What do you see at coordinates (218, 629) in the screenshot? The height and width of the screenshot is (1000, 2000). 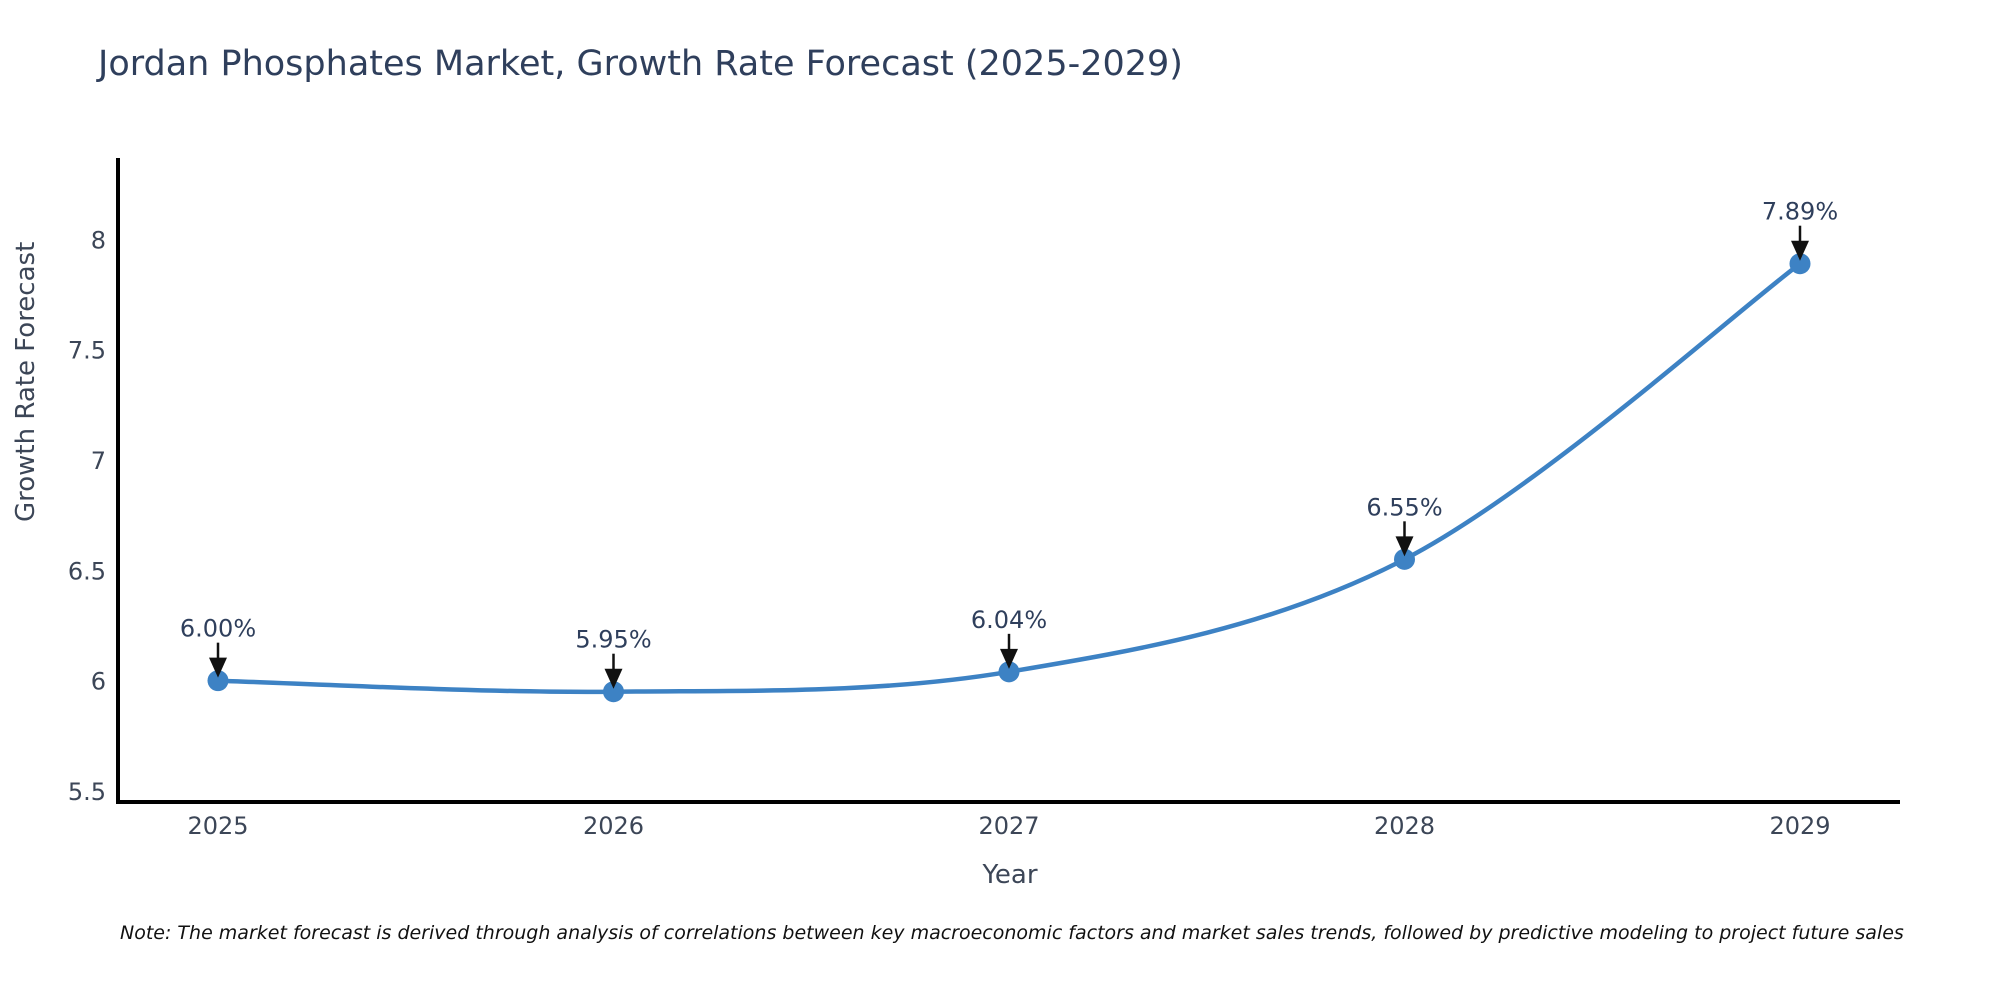 I see `data-point-label: 6.00%` at bounding box center [218, 629].